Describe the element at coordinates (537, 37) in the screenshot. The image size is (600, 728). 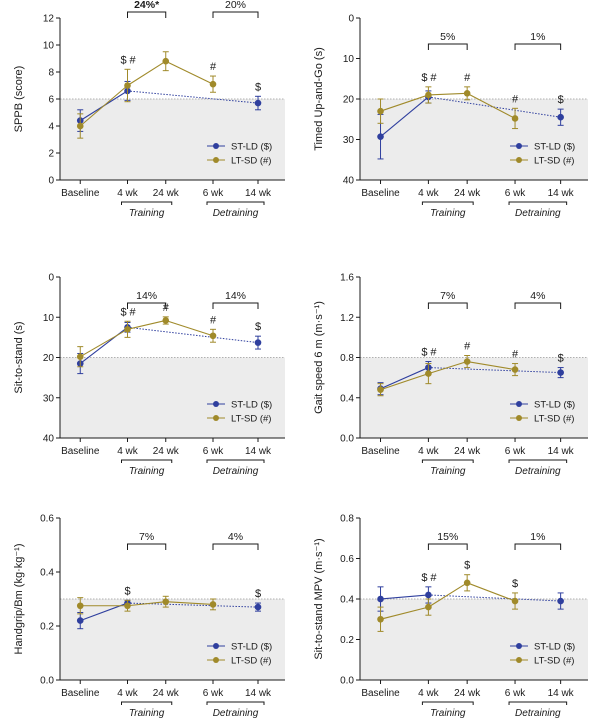
I see `percent-change-label: 1%` at that location.